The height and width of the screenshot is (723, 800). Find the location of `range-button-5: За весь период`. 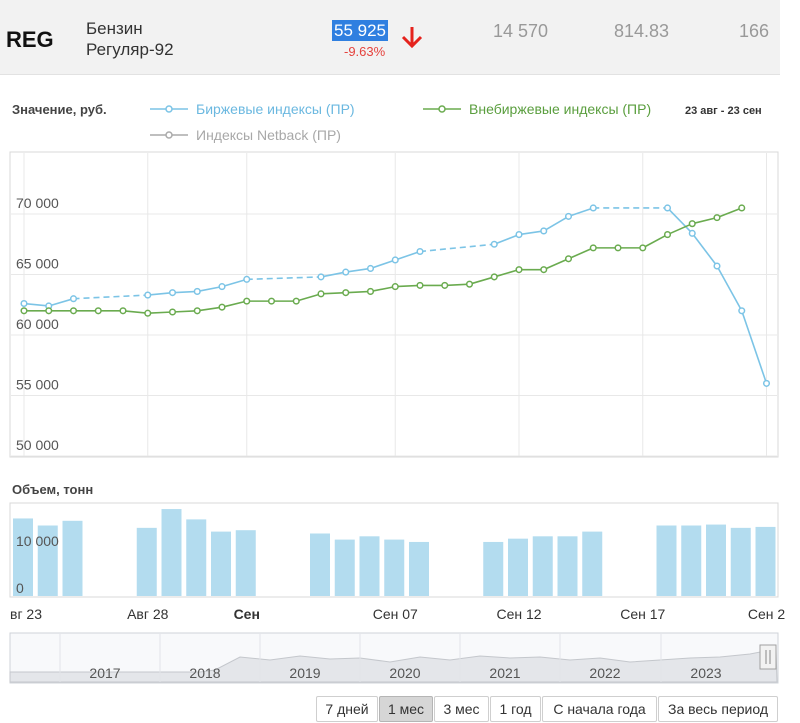

range-button-5: За весь период is located at coordinates (718, 709).